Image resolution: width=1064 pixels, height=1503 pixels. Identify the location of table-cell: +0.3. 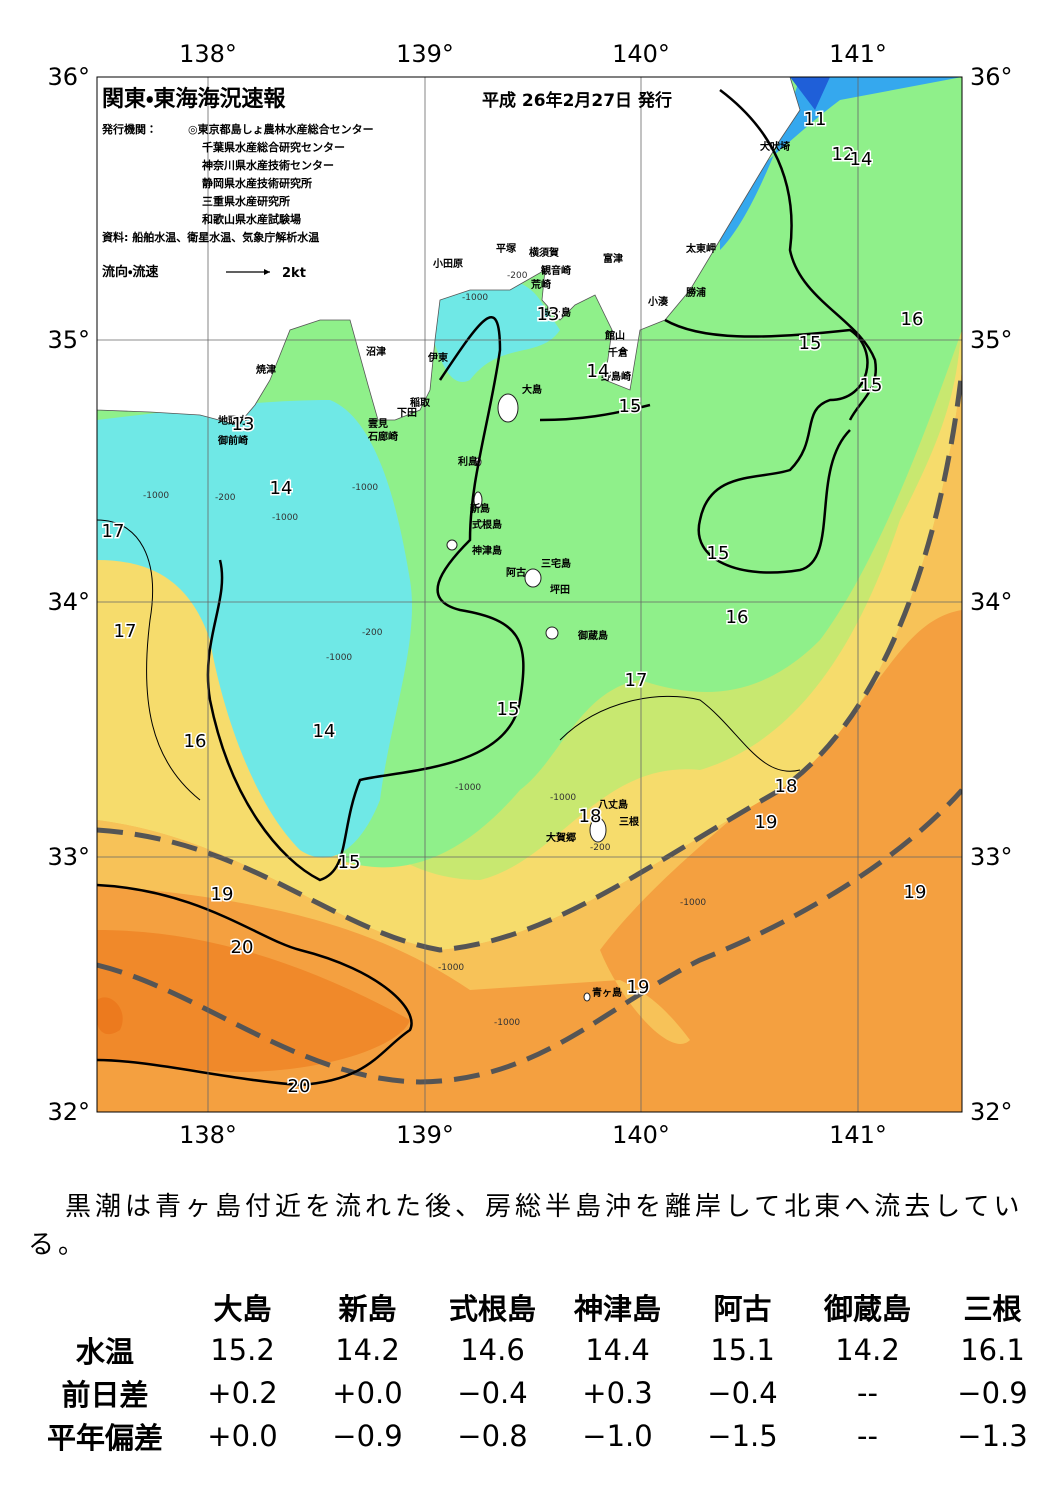
(617, 1392).